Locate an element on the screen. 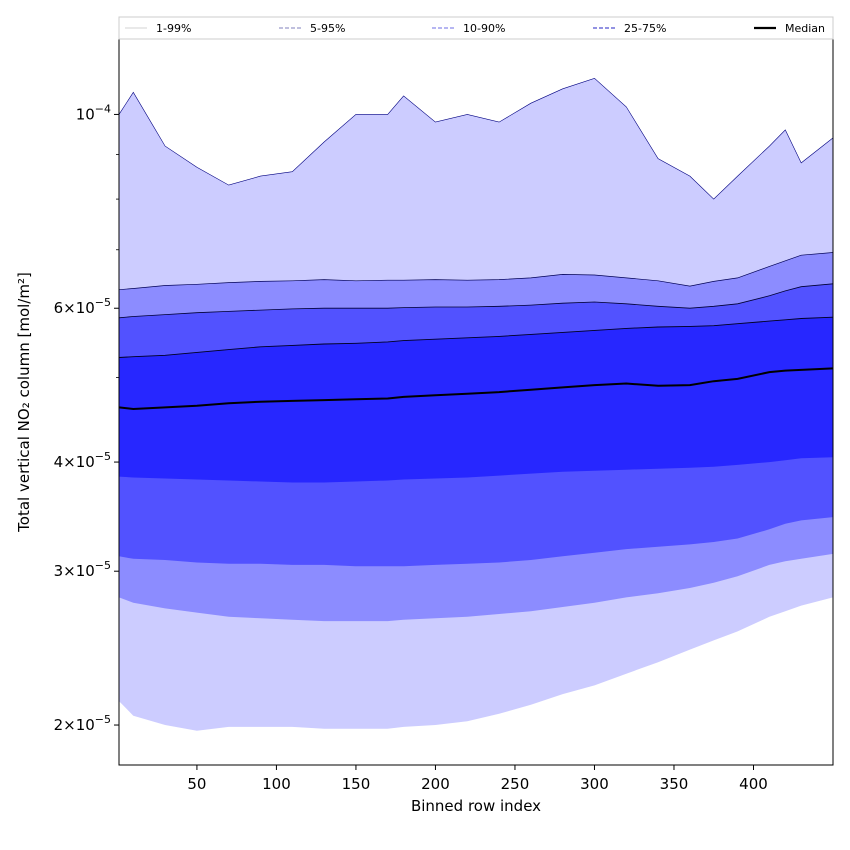 The width and height of the screenshot is (850, 850). legend-label: 1-99% is located at coordinates (173, 28).